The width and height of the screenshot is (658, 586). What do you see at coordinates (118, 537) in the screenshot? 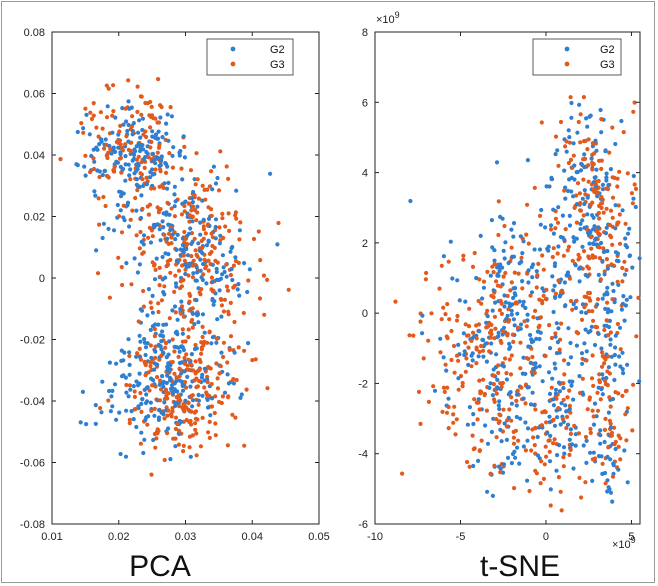
I see `pca-x-tick-label: 0.02` at bounding box center [118, 537].